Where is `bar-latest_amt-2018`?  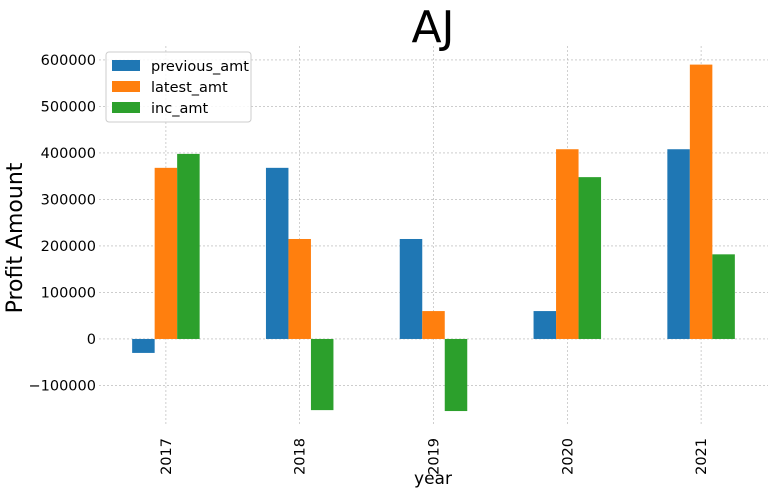
bar-latest_amt-2018 is located at coordinates (299, 288).